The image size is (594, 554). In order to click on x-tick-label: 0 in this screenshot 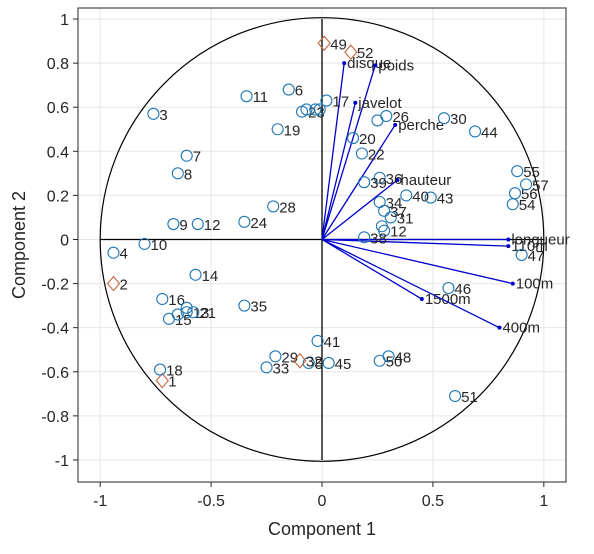, I will do `click(322, 501)`.